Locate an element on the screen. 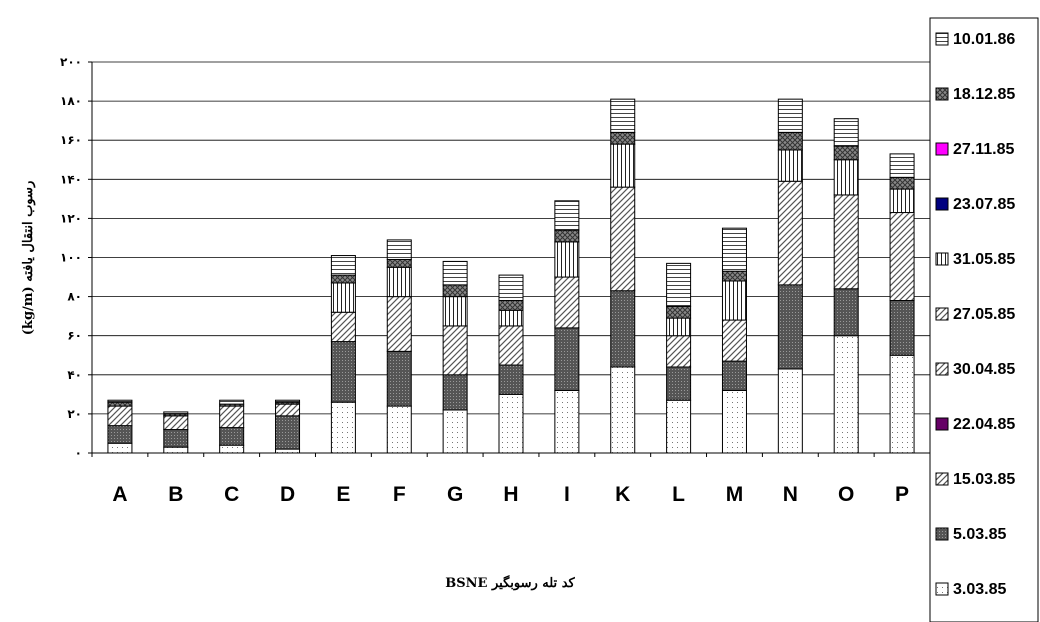  legend-label: 22.04.85 is located at coordinates (984, 424).